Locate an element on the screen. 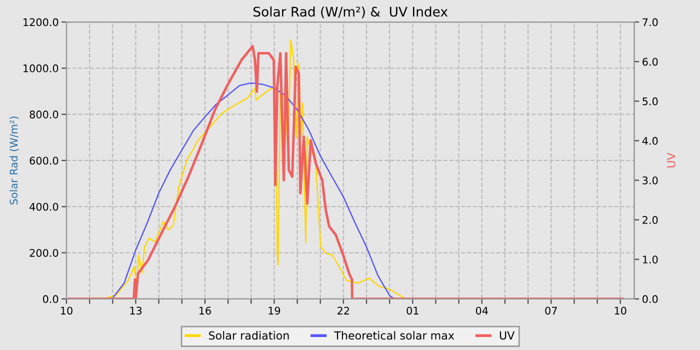  x-tick-label: 22 is located at coordinates (344, 310).